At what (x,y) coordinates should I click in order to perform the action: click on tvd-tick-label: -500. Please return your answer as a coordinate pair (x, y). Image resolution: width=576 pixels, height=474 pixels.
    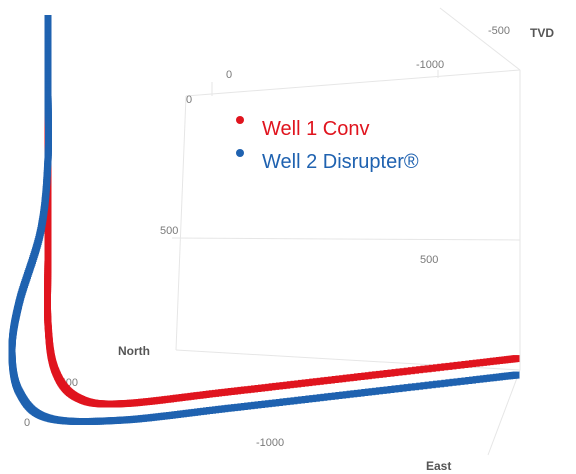
    Looking at the image, I should click on (499, 31).